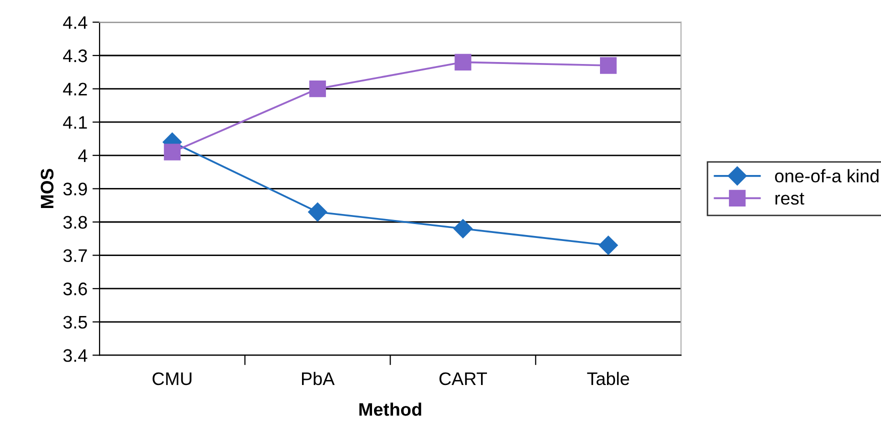 This screenshot has height=444, width=881. I want to click on y-tick-label: 4, so click(83, 156).